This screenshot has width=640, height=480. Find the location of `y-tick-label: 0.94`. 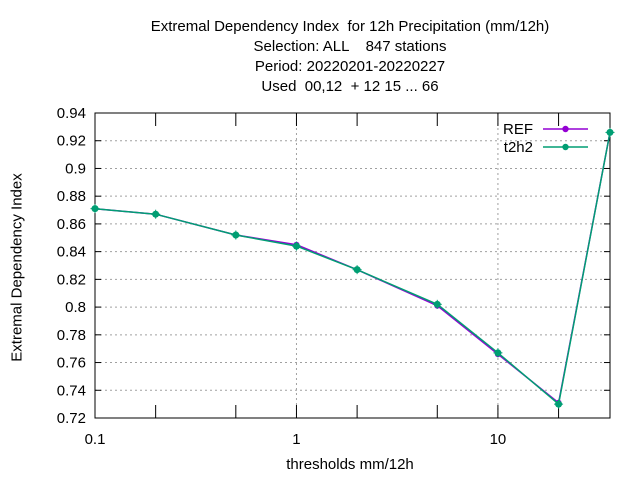

y-tick-label: 0.94 is located at coordinates (71, 113).